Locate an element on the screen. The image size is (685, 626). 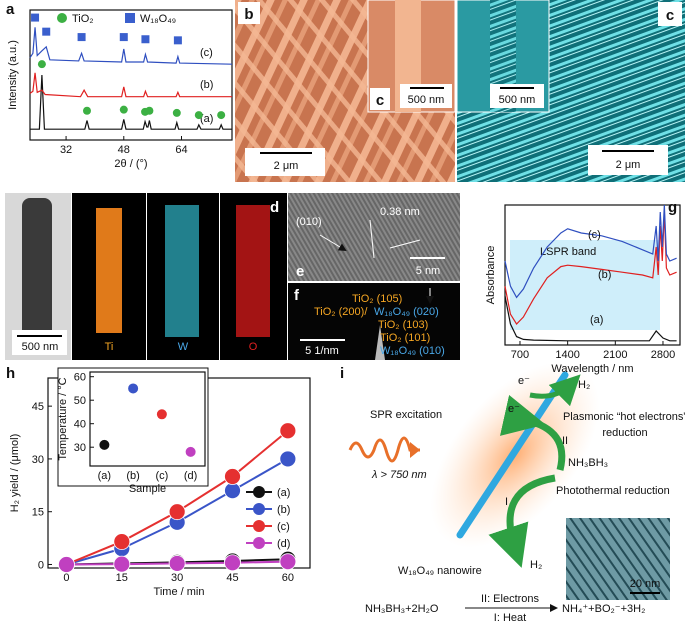
y-tick-label: 40 is located at coordinates (80, 425).